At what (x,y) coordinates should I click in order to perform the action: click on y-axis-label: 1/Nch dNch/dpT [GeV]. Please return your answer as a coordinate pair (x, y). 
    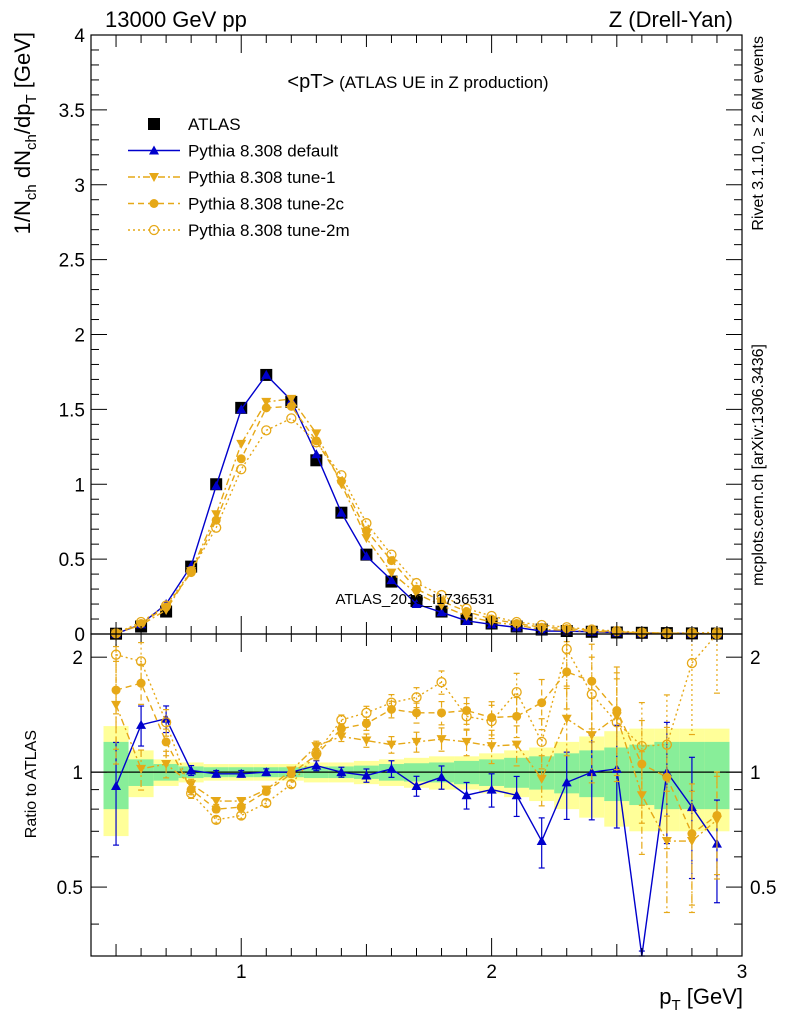
    Looking at the image, I should click on (25, 133).